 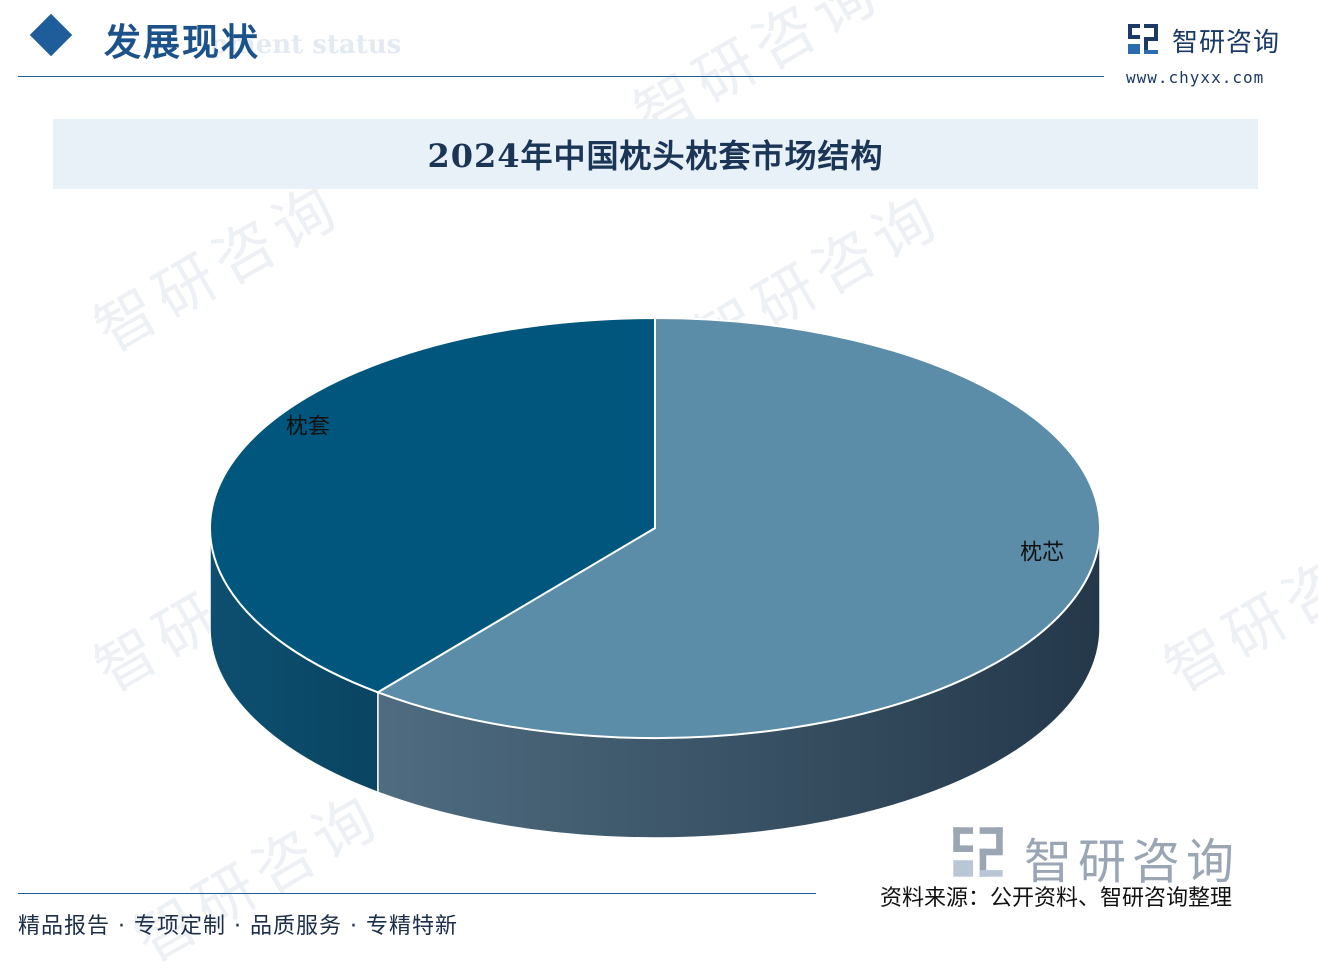 What do you see at coordinates (561, 76) in the screenshot?
I see `header-divider` at bounding box center [561, 76].